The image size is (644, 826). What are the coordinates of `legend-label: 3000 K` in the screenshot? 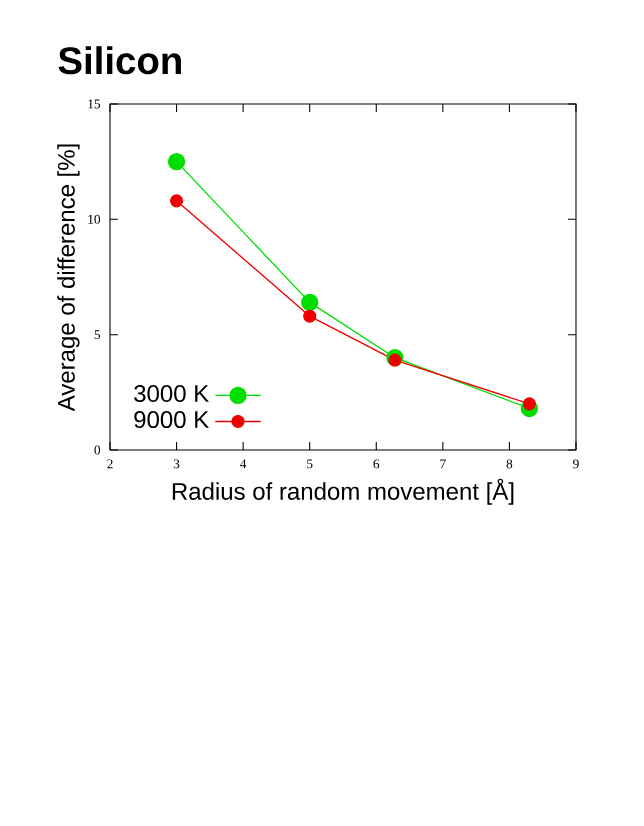 It's located at (171, 394).